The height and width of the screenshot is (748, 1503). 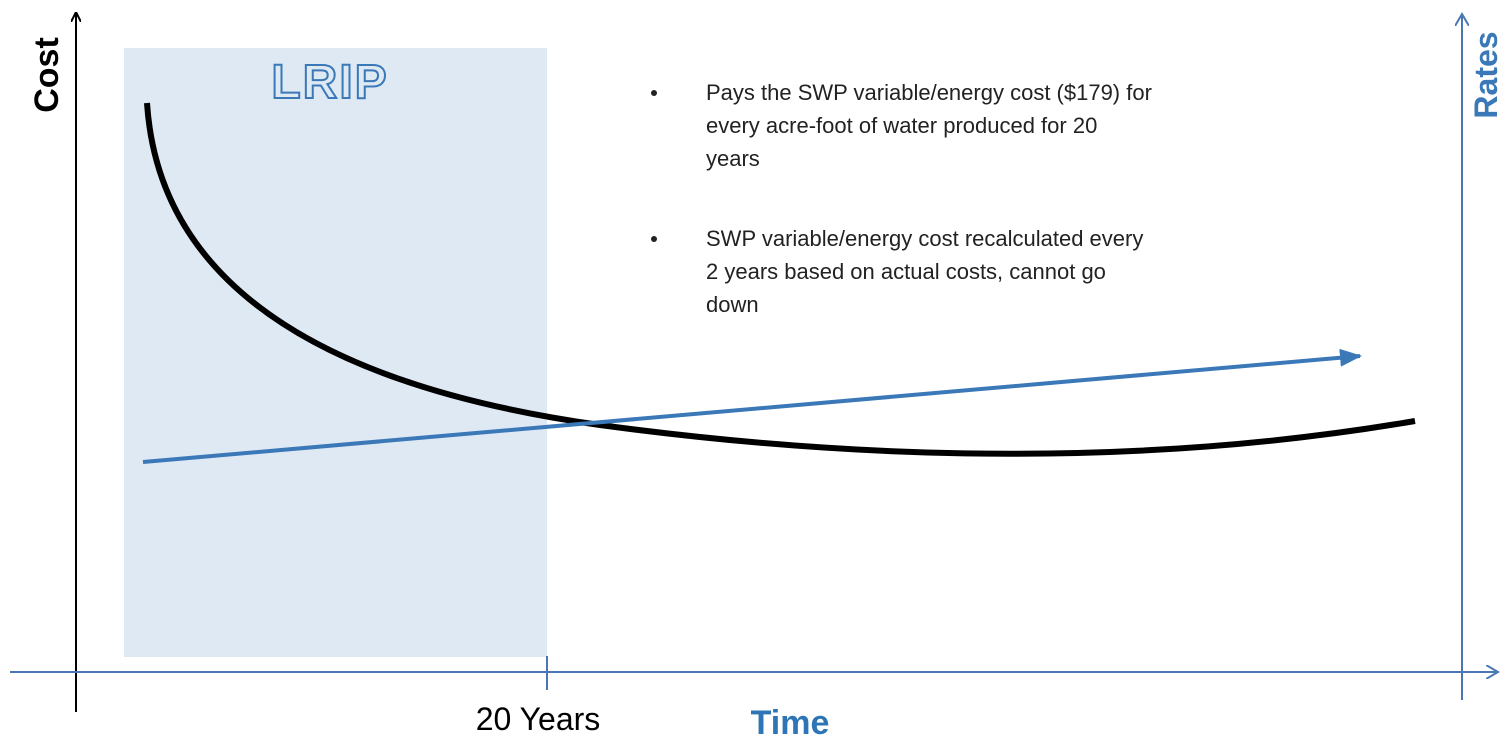 I want to click on y-axis-label: Cost, so click(x=47, y=75).